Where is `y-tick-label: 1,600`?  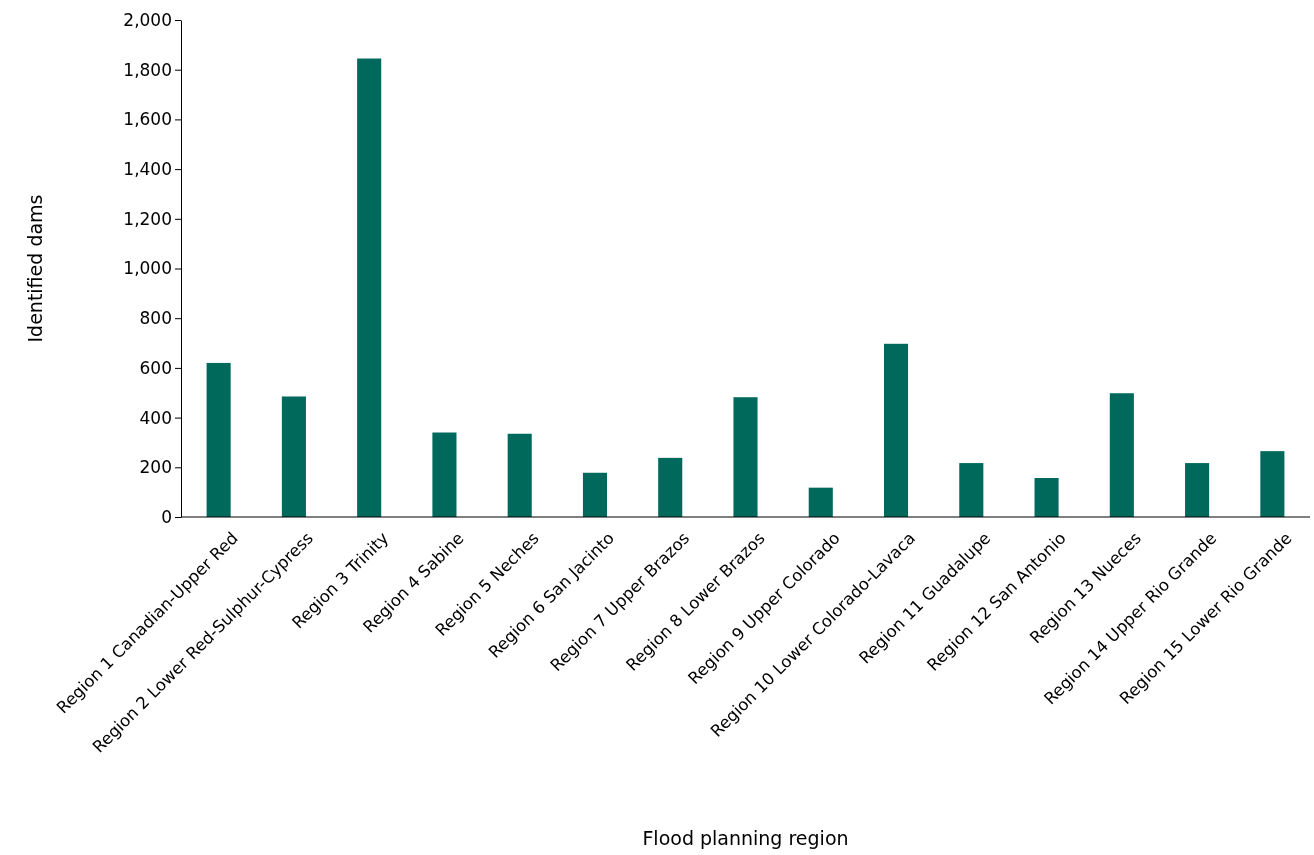 y-tick-label: 1,600 is located at coordinates (147, 119).